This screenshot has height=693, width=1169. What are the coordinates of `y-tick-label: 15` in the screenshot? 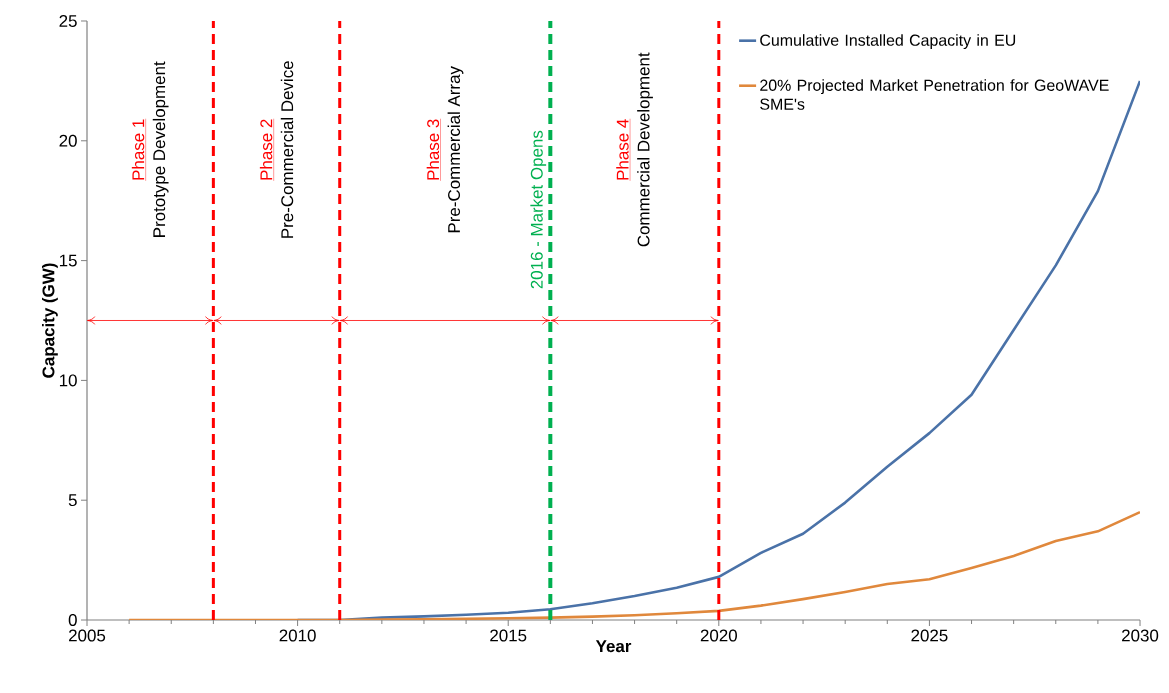 It's located at (68, 260).